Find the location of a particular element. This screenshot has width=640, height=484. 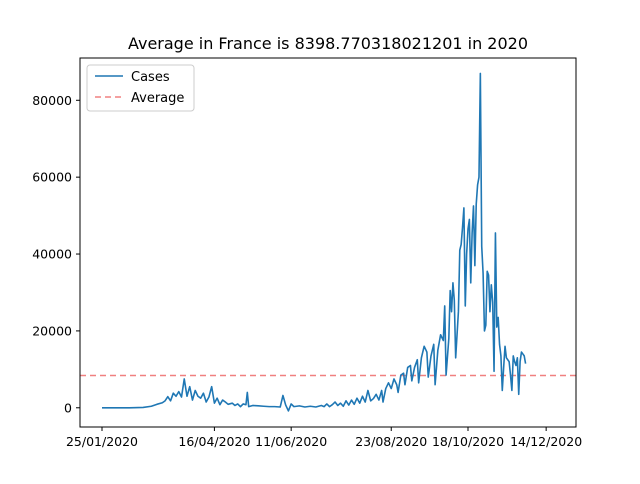

y-axis: 0 20000 40000 60000 80000 is located at coordinates (56, 254).